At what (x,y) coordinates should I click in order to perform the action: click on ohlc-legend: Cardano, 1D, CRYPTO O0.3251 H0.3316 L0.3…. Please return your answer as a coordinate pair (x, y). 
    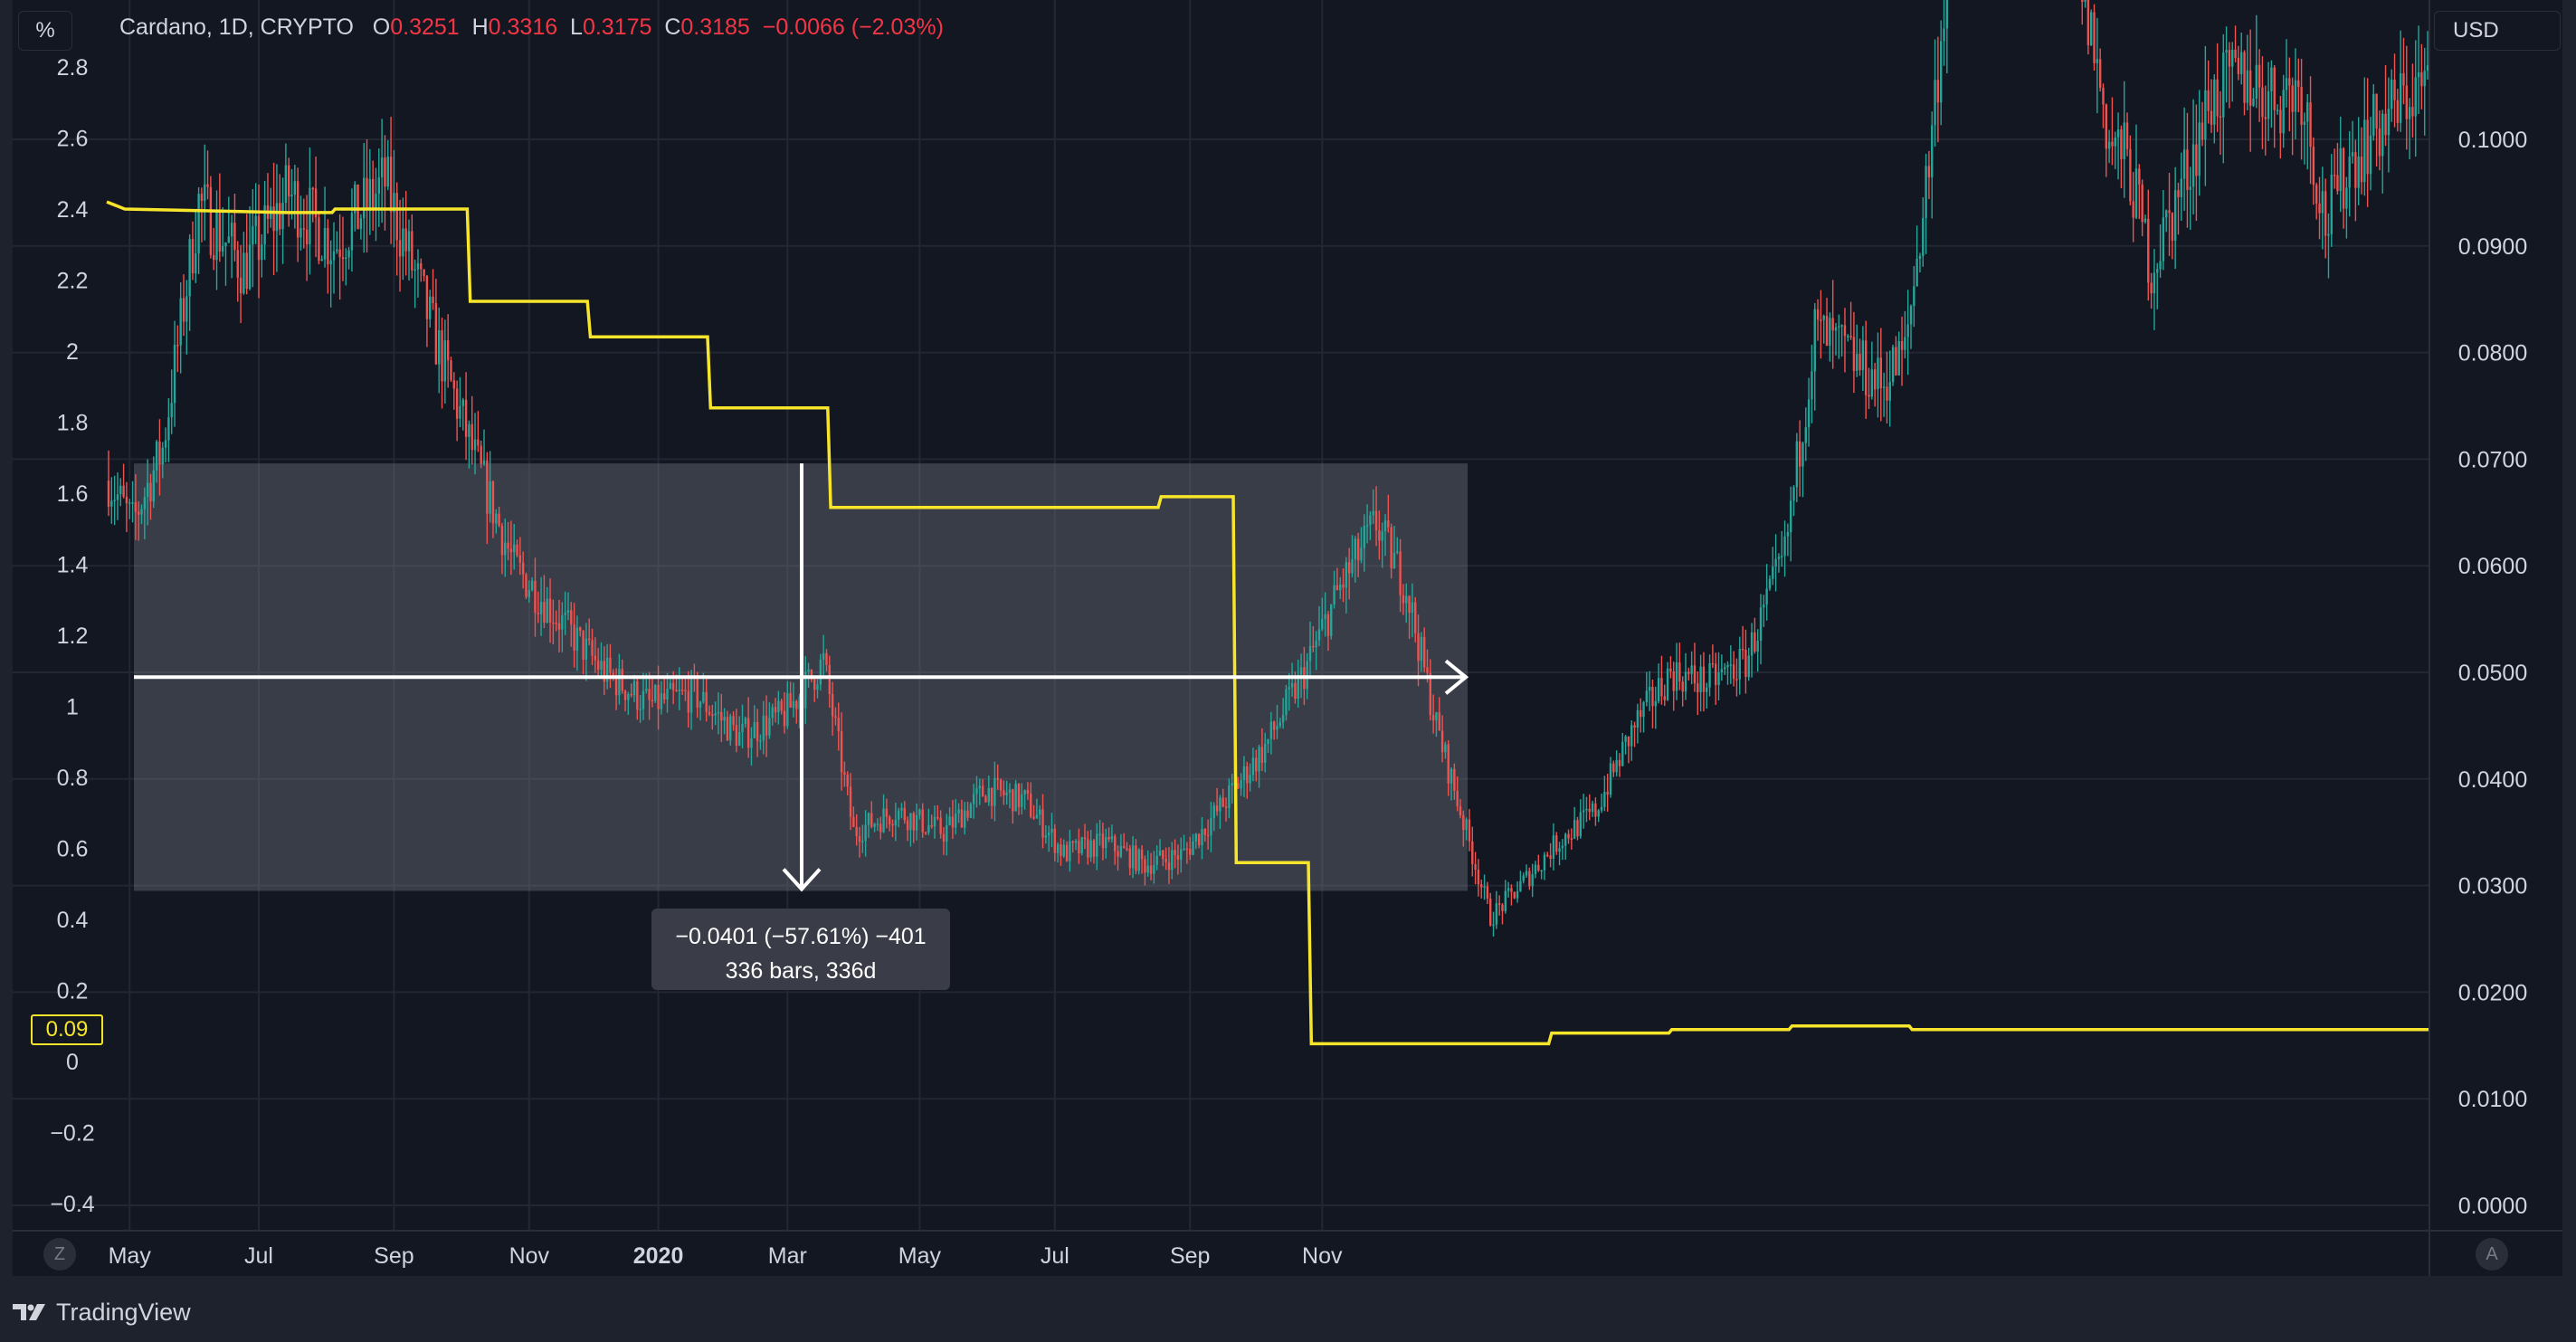
    Looking at the image, I should click on (532, 27).